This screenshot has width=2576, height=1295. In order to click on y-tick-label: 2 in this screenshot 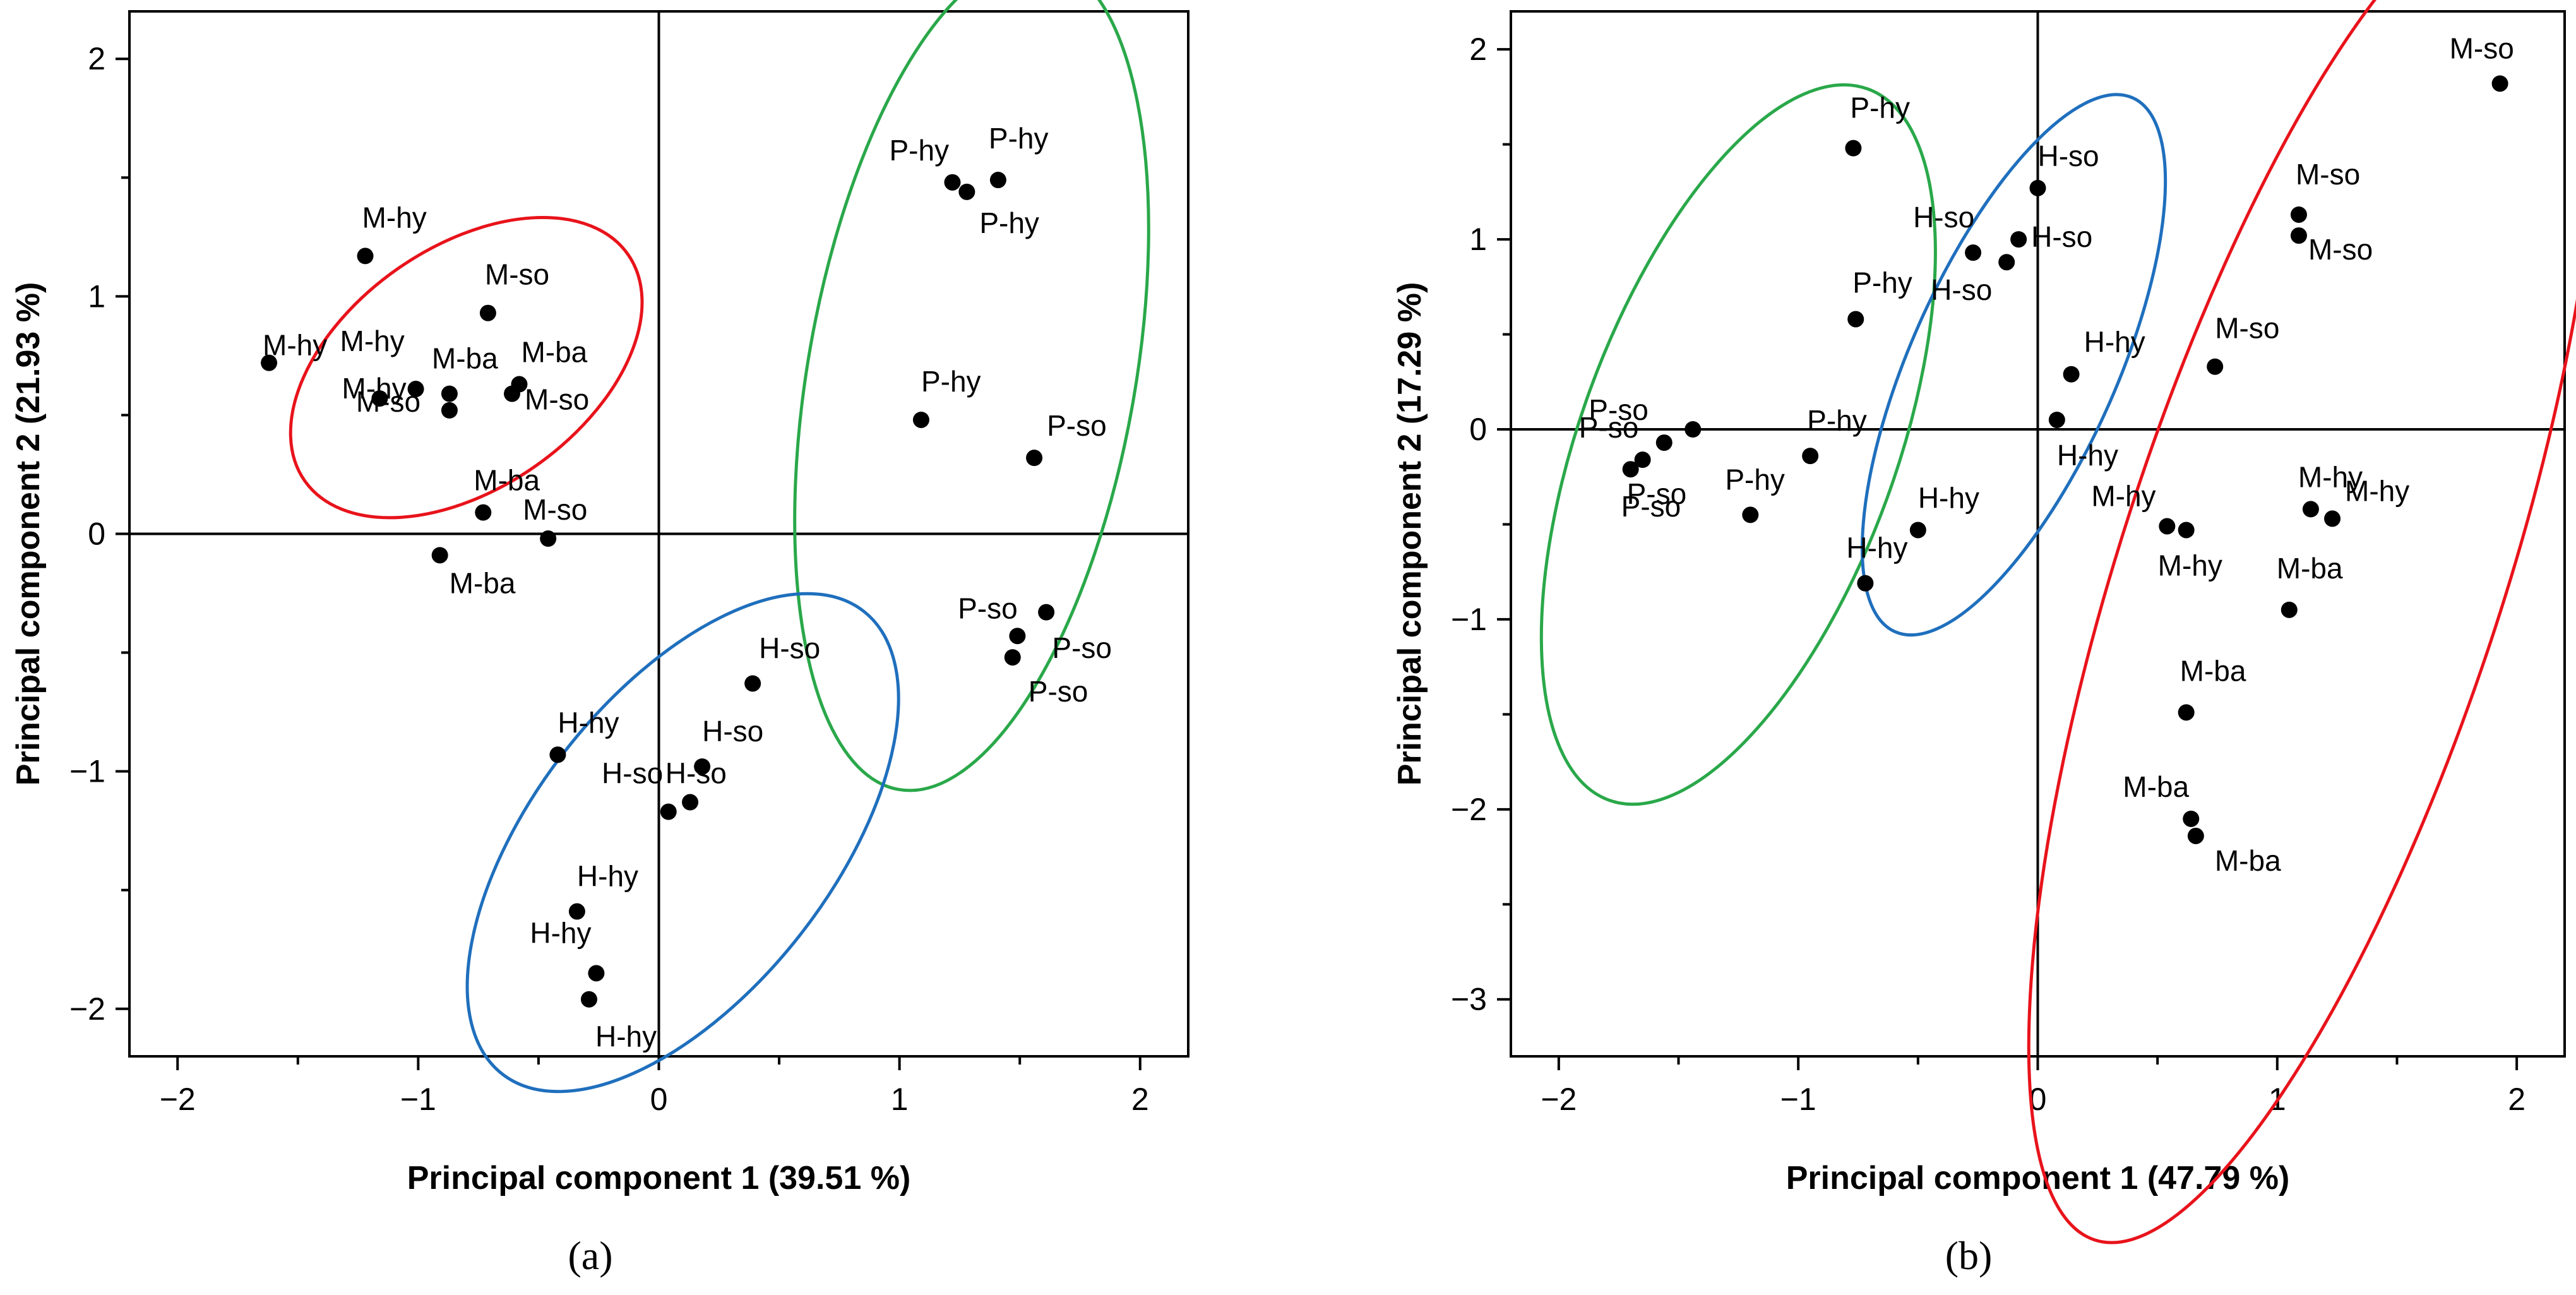, I will do `click(96, 58)`.